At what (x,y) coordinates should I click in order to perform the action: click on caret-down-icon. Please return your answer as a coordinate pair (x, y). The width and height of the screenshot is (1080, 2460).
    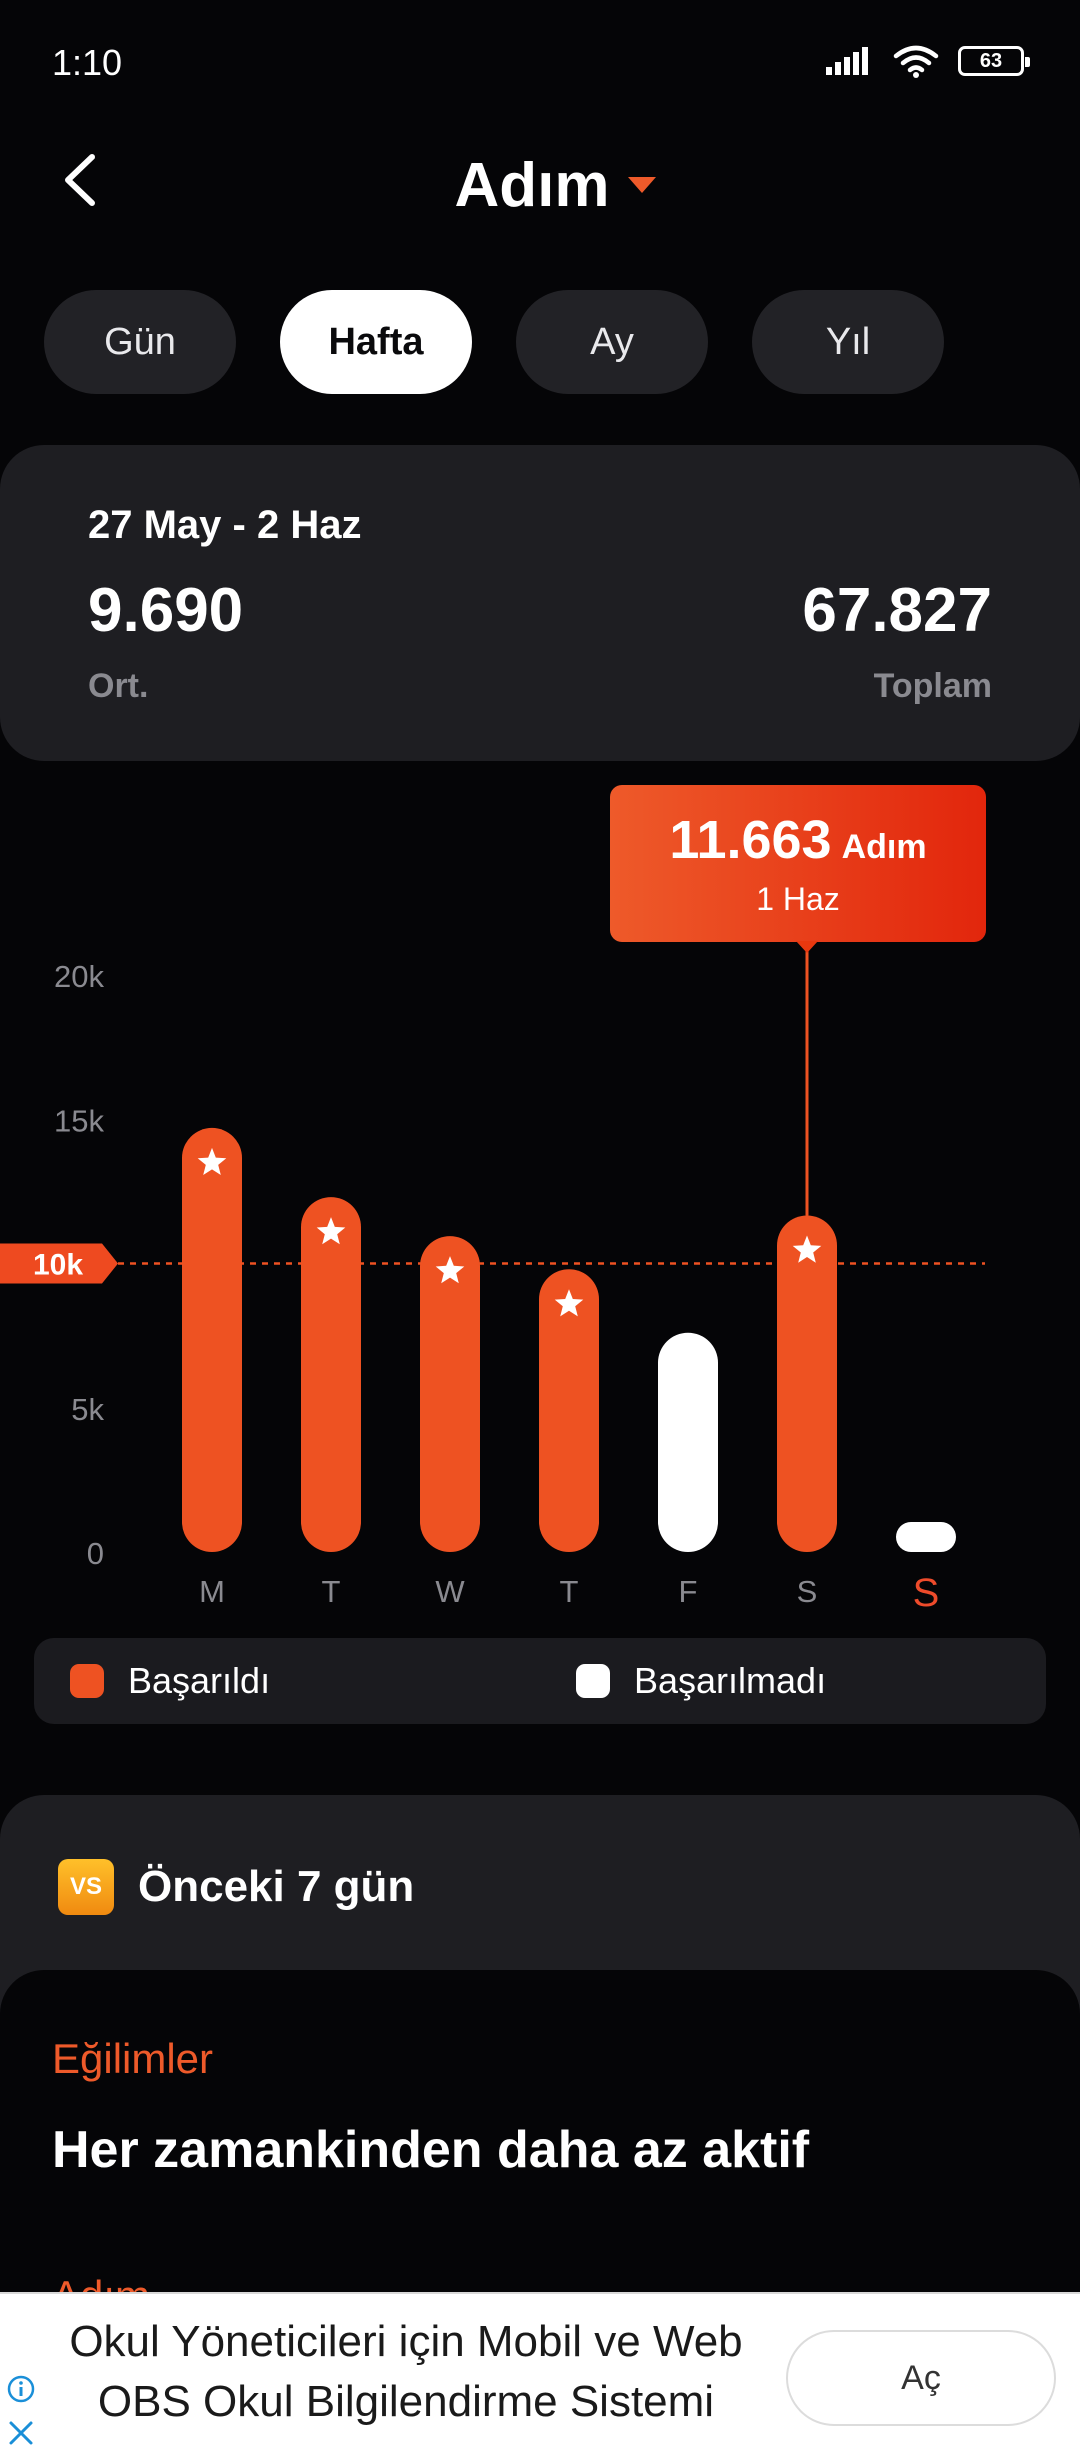
    Looking at the image, I should click on (641, 185).